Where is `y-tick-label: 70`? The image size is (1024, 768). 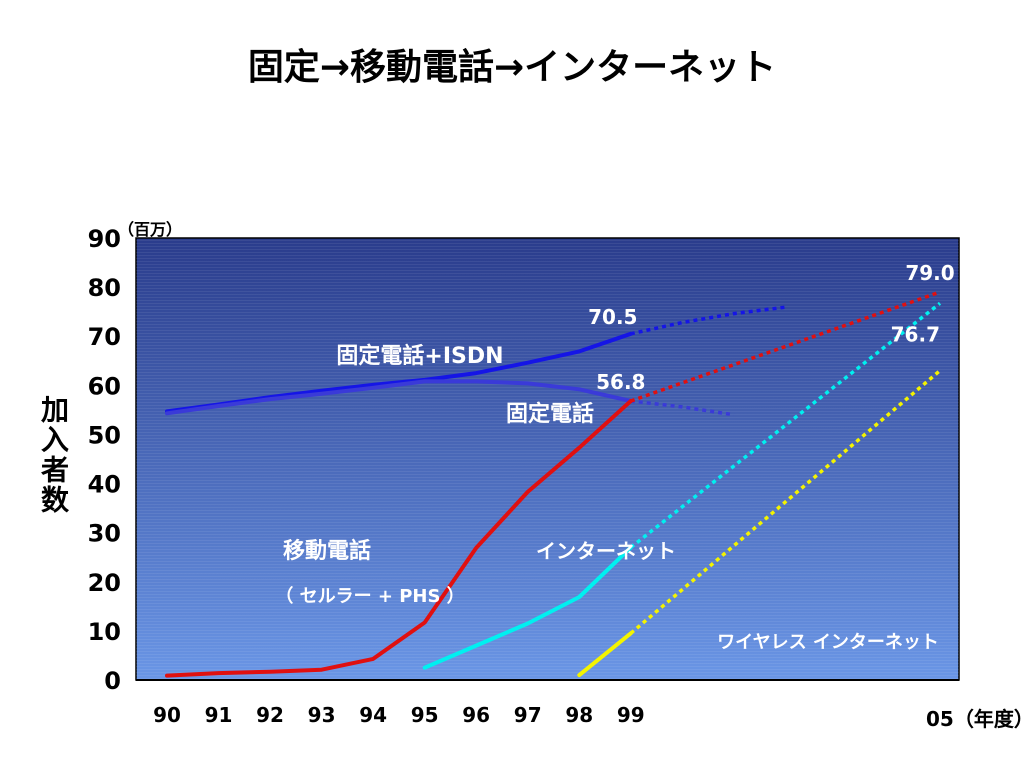 y-tick-label: 70 is located at coordinates (104, 337).